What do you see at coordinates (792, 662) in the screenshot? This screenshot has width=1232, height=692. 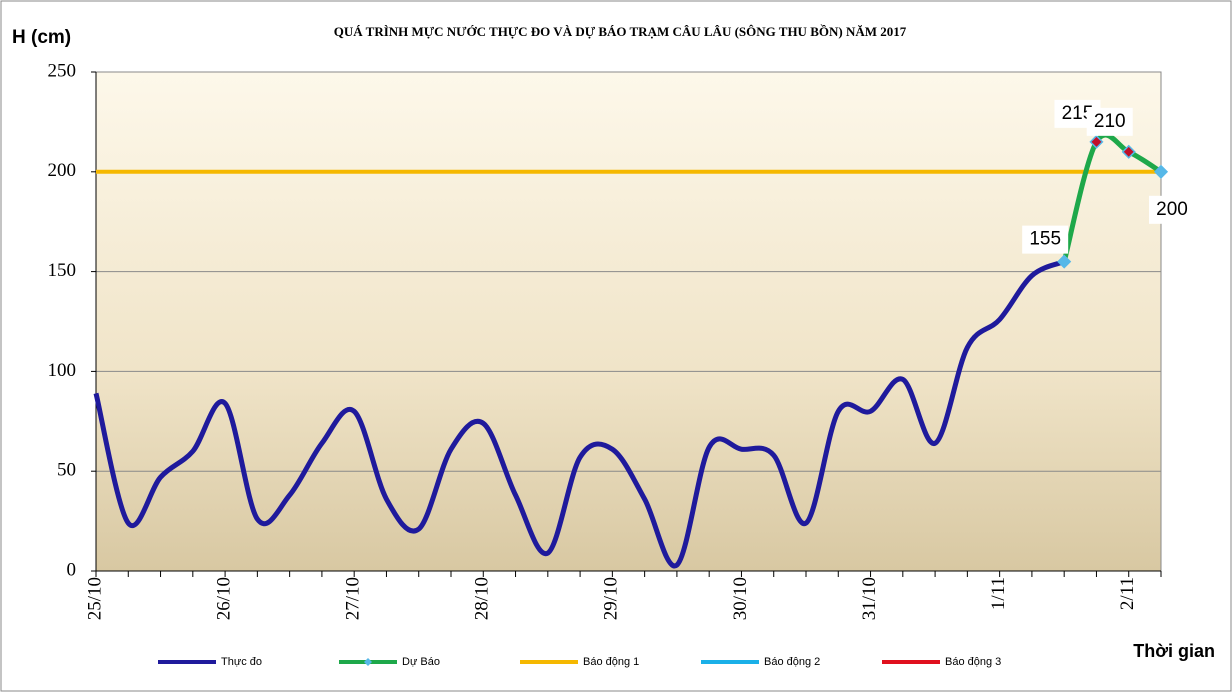 I see `legend-label: Báo động 2` at bounding box center [792, 662].